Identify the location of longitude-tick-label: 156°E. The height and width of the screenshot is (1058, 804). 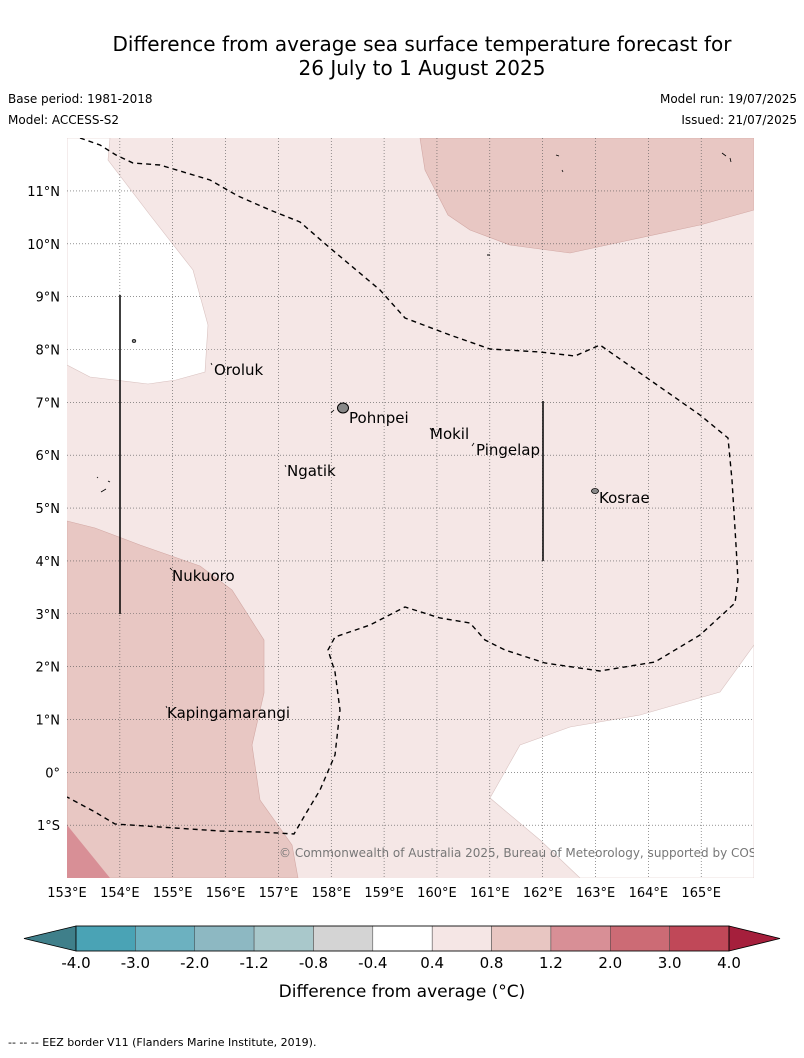
(226, 893).